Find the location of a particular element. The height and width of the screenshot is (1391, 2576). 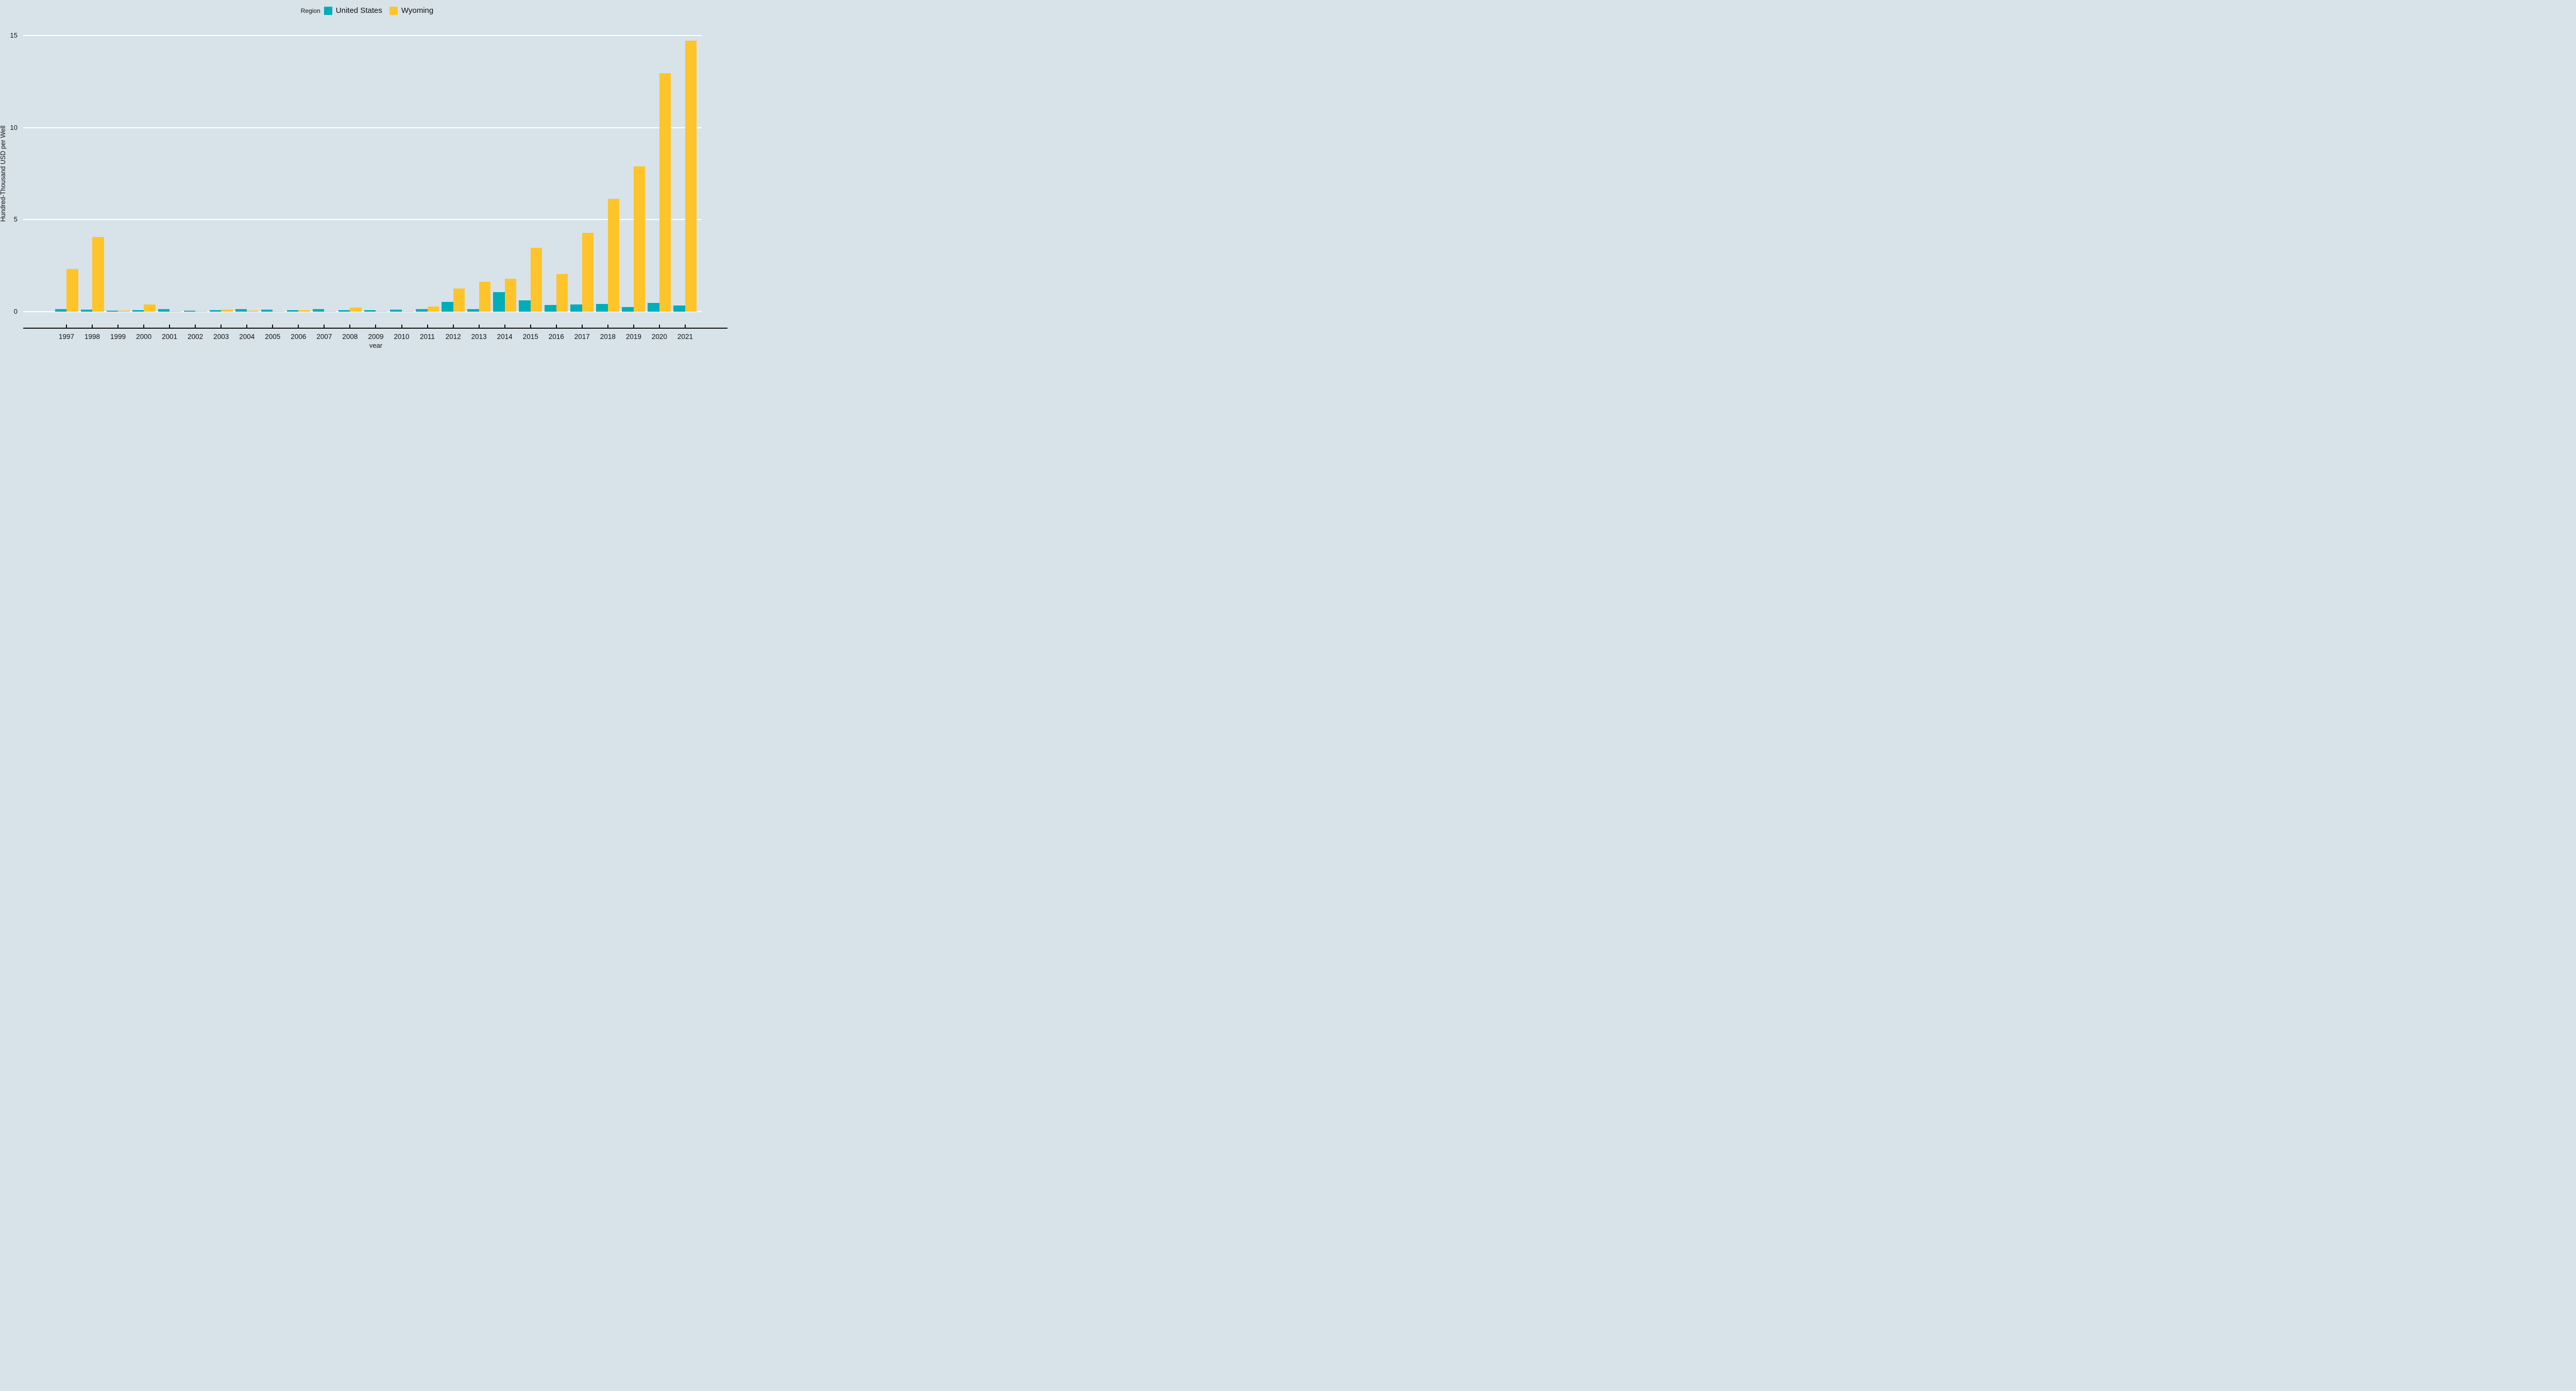

bar-wyoming-2011 is located at coordinates (433, 309).